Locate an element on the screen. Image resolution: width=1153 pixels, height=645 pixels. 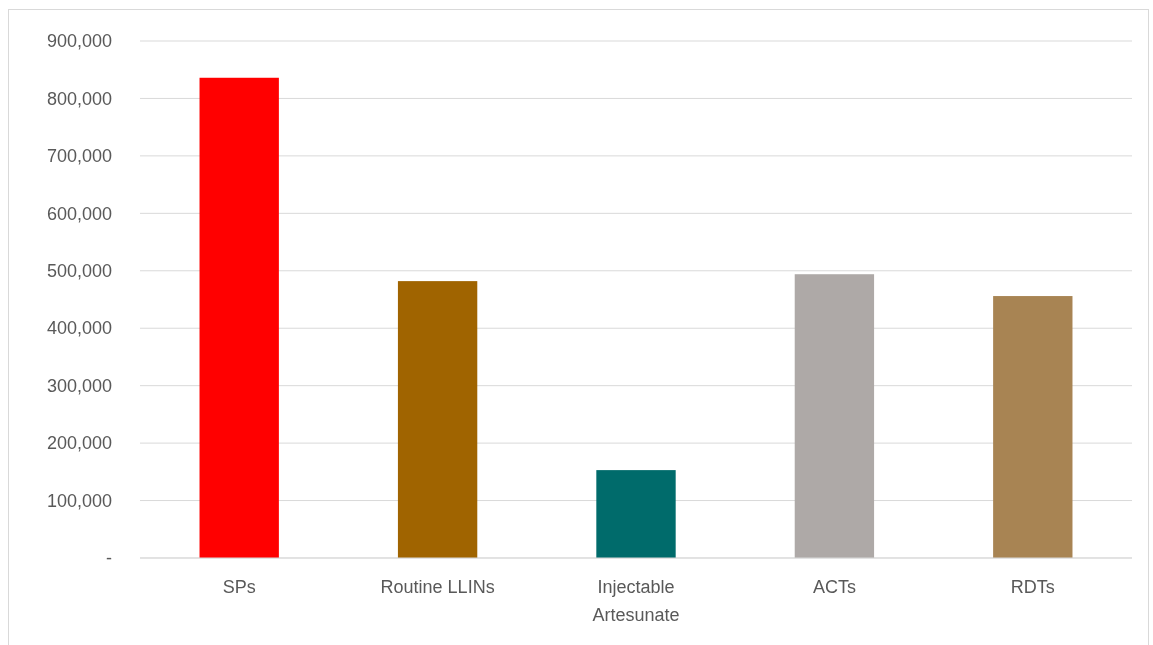
y-tick-label: - is located at coordinates (109, 558).